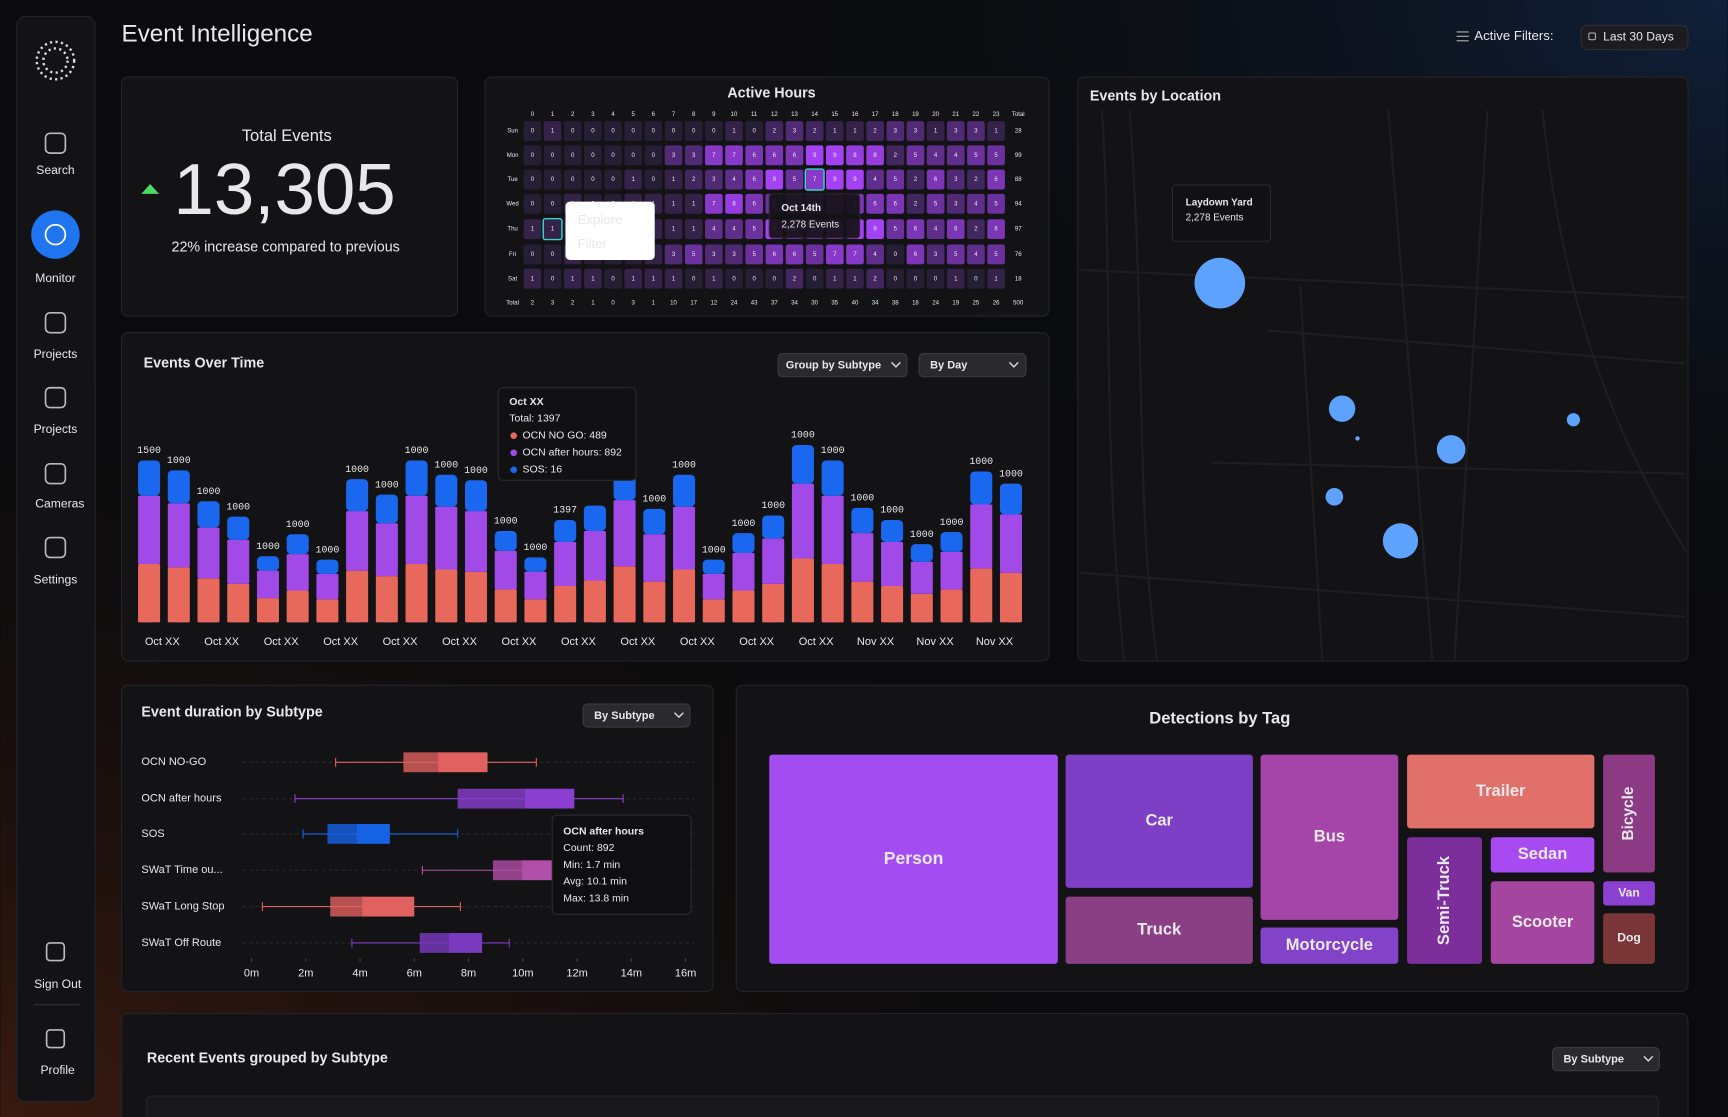  What do you see at coordinates (57, 1070) in the screenshot?
I see `nav-label: Profile` at bounding box center [57, 1070].